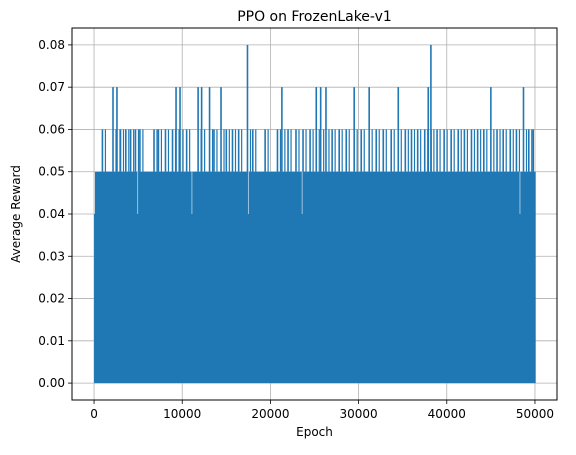 The width and height of the screenshot is (576, 455). I want to click on y-tick-label: 0.03, so click(51, 256).